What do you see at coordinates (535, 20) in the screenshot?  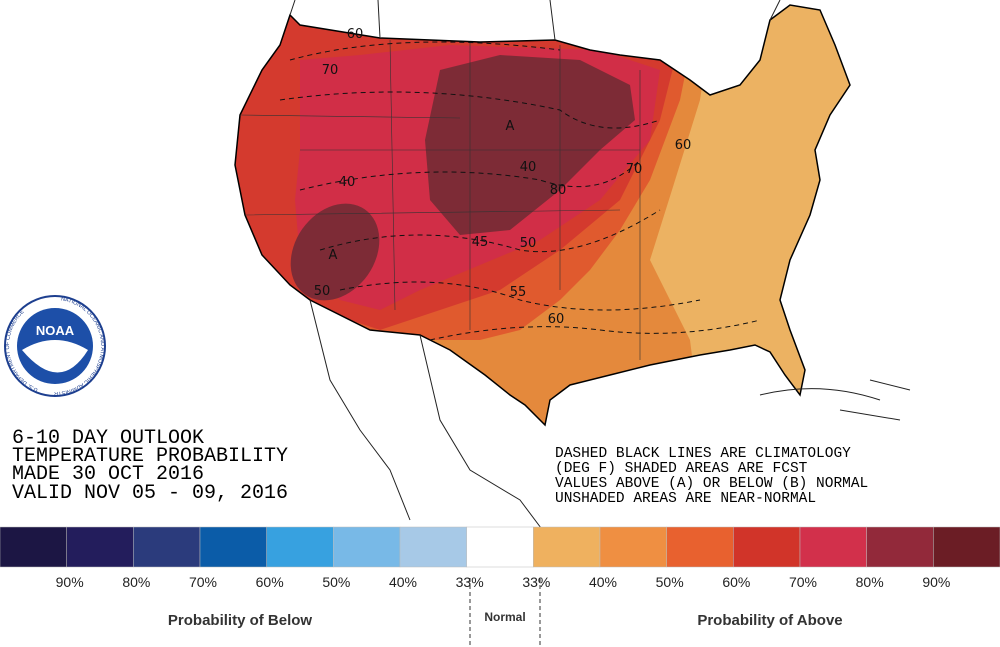 I see `canada-border` at bounding box center [535, 20].